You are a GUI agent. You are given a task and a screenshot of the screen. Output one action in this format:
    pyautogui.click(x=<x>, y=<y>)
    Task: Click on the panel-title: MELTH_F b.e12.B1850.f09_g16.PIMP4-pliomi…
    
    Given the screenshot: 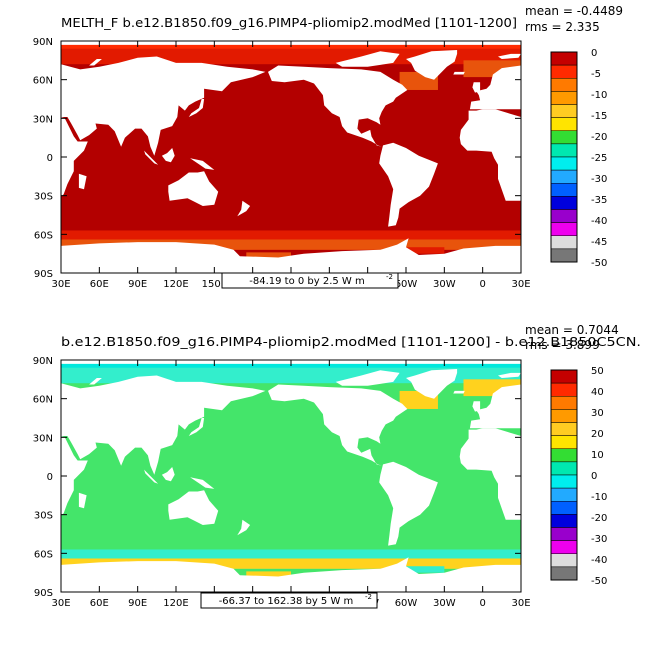 What is the action you would take?
    pyautogui.click(x=289, y=22)
    